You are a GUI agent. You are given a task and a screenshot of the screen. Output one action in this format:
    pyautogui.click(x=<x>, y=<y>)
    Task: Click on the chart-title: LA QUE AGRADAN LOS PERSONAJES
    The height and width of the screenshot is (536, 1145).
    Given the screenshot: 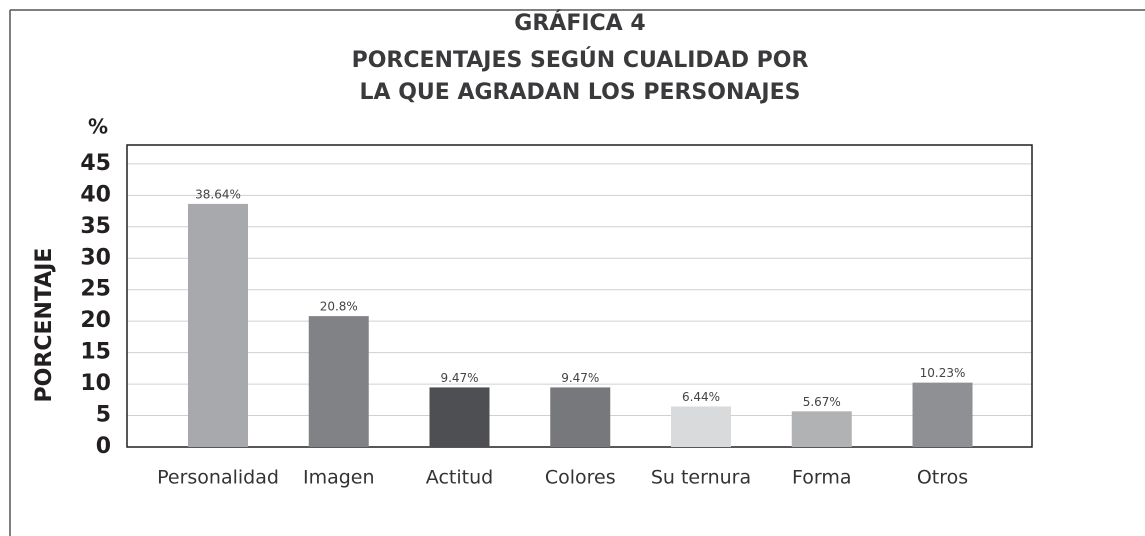 What is the action you would take?
    pyautogui.click(x=580, y=92)
    